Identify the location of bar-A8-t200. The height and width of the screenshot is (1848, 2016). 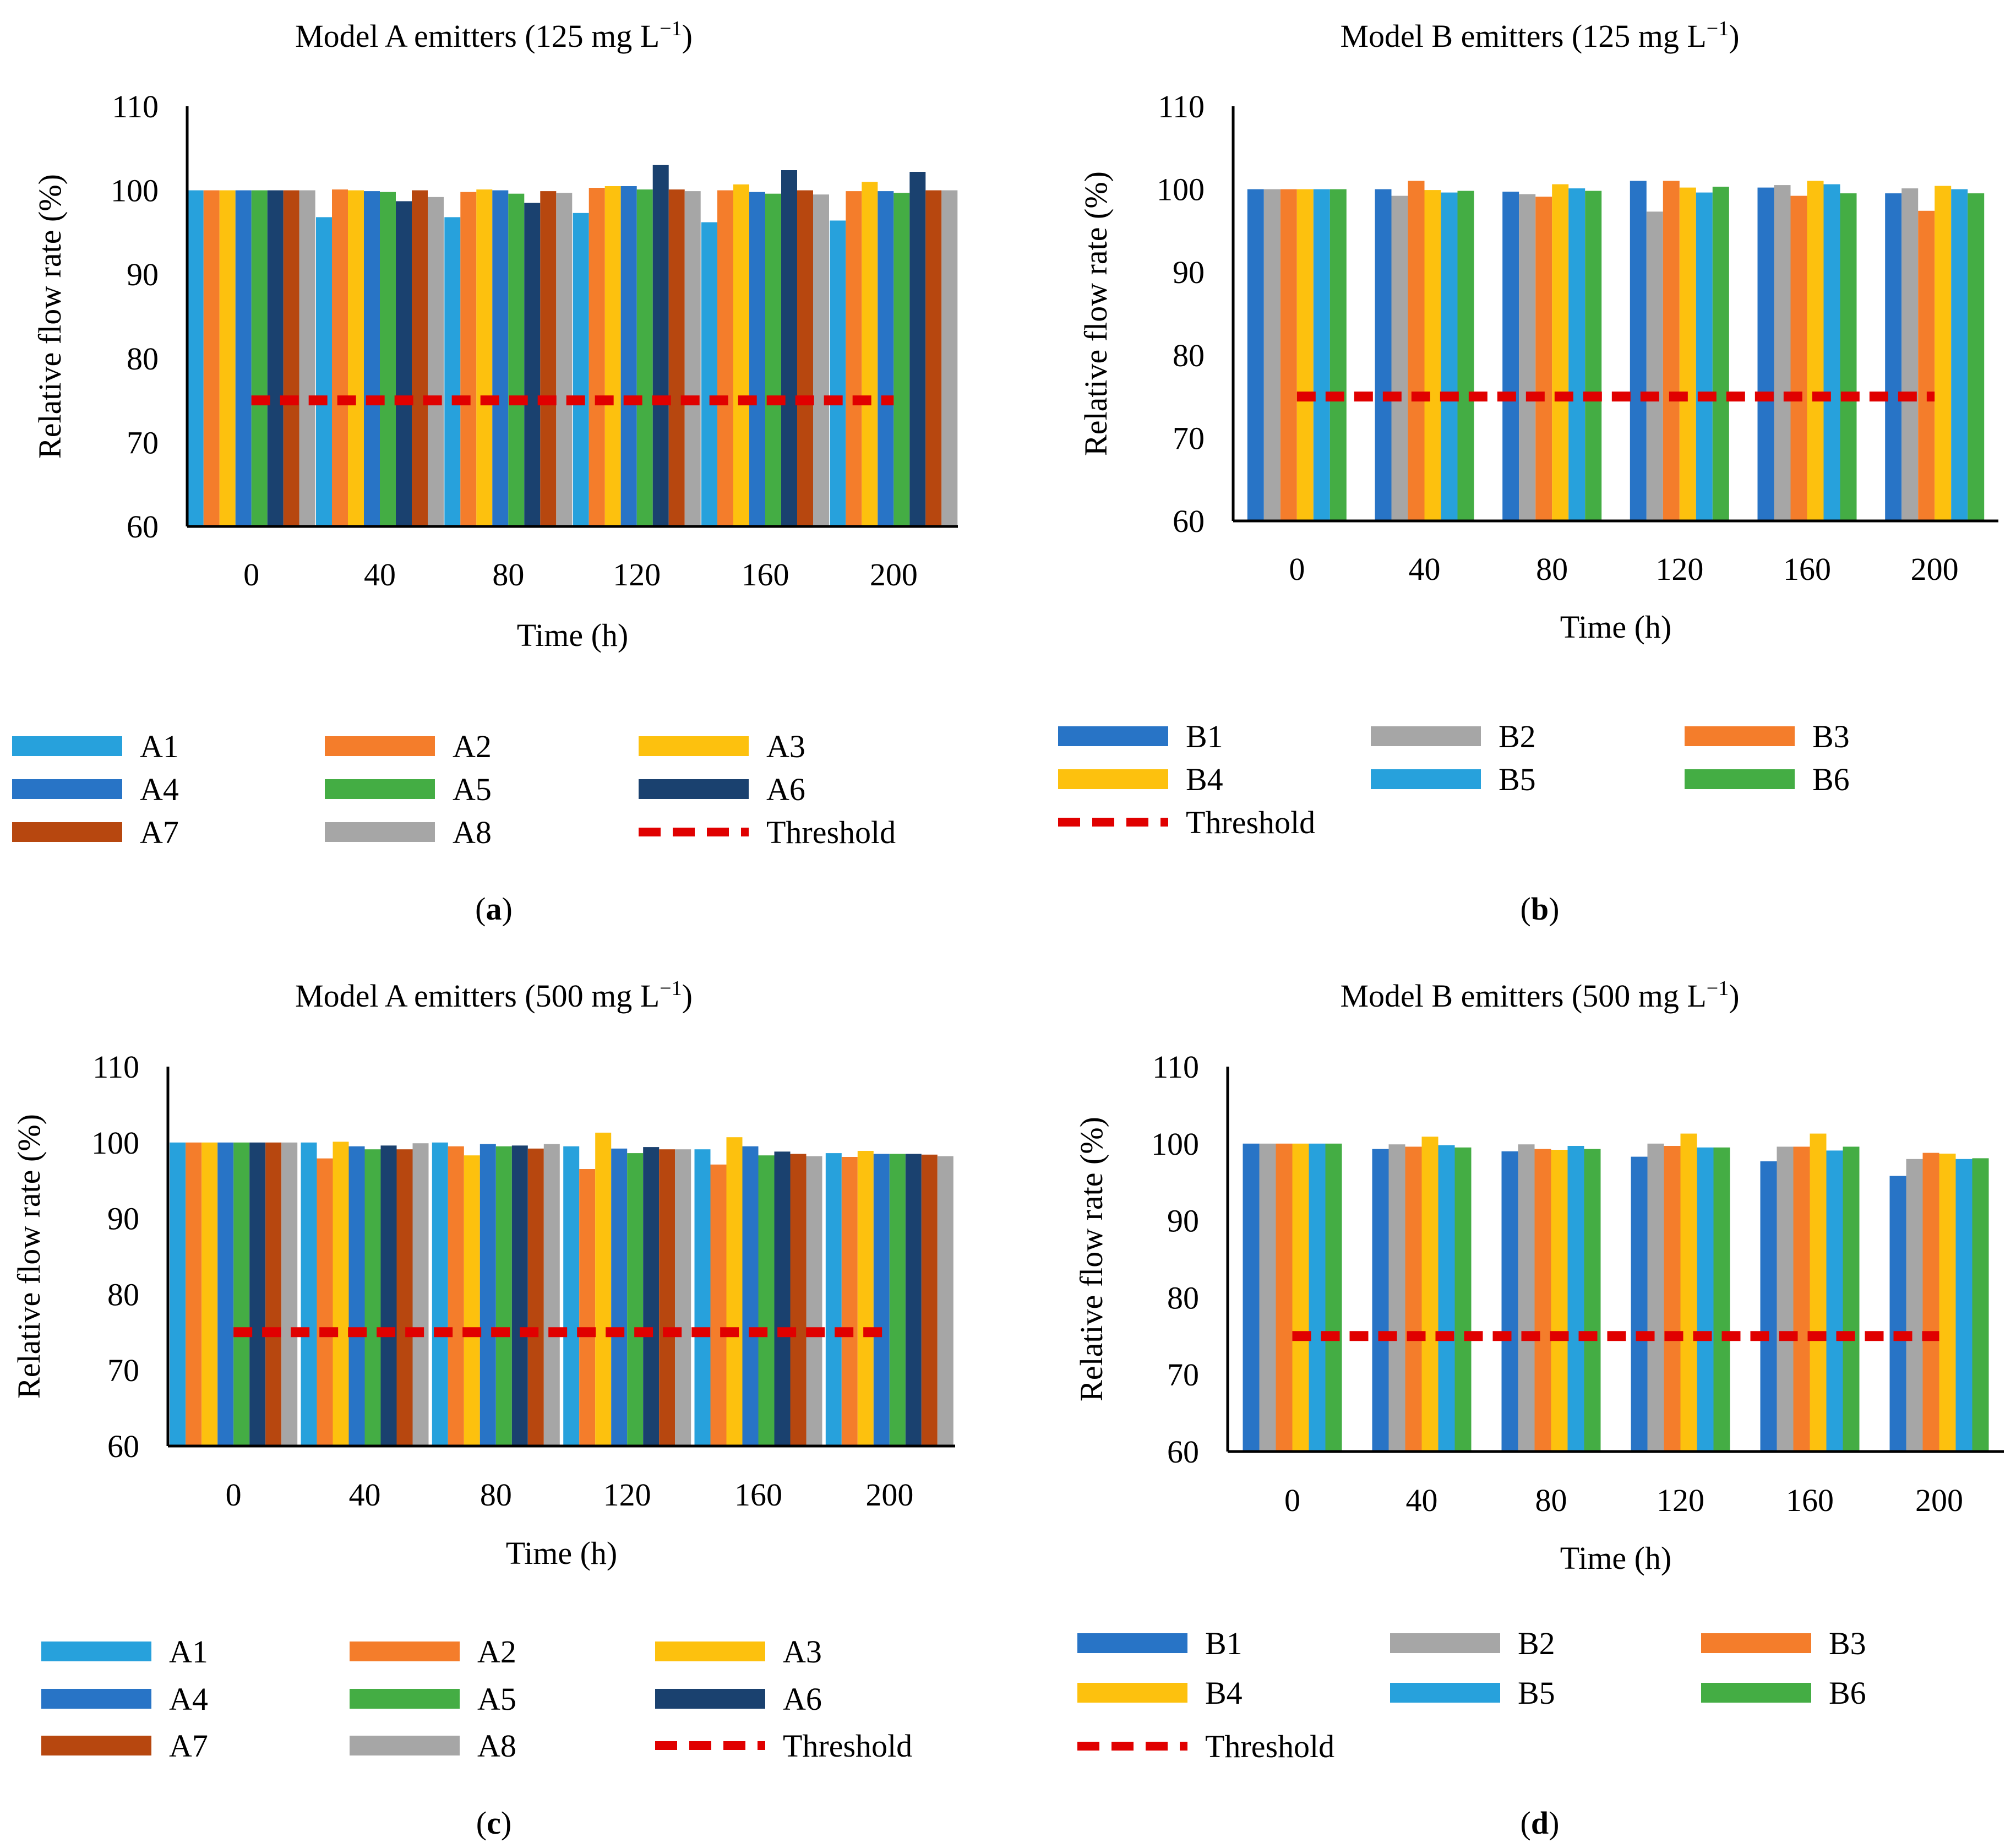
(949, 358).